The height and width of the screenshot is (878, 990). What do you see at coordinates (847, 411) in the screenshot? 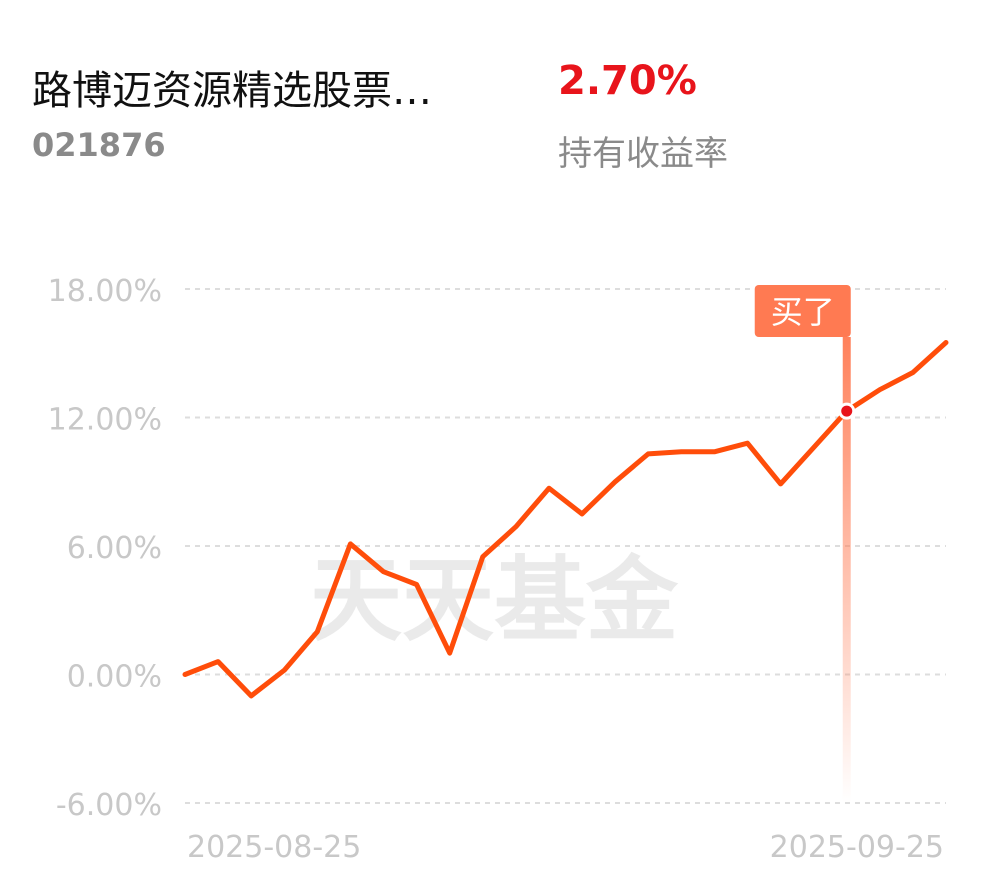
I see `buy-point` at bounding box center [847, 411].